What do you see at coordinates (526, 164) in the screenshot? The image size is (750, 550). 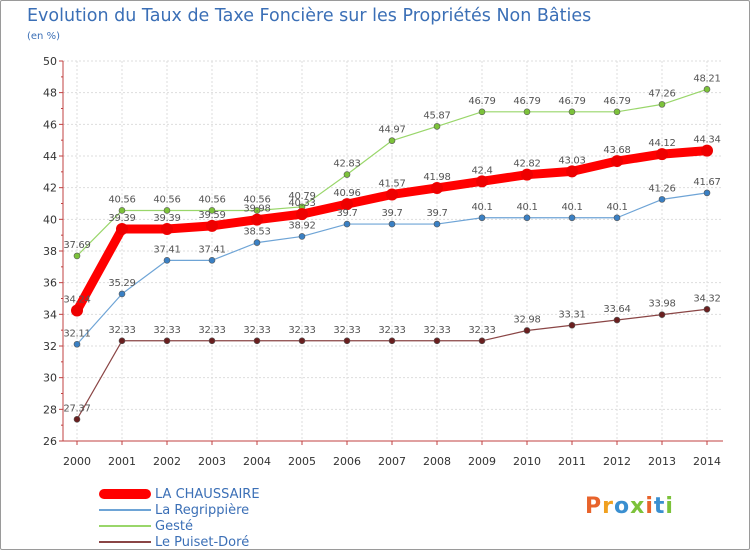 I see `data-label: 42.82` at bounding box center [526, 164].